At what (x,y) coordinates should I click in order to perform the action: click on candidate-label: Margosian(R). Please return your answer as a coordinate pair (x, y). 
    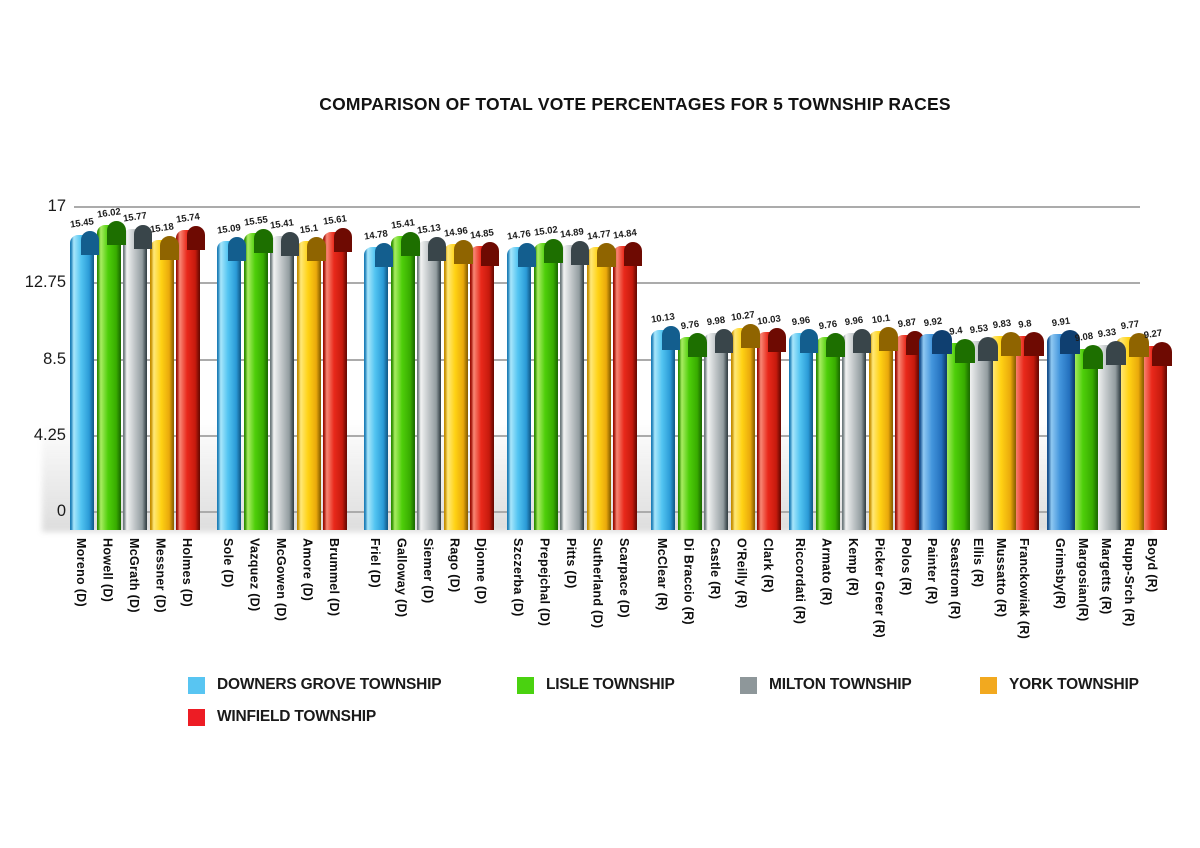
    Looking at the image, I should click on (1083, 580).